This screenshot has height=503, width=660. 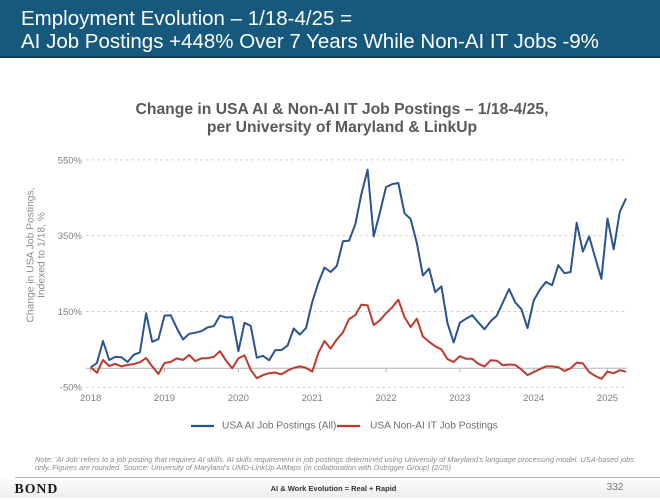 What do you see at coordinates (238, 398) in the screenshot?
I see `svg-text: 2020` at bounding box center [238, 398].